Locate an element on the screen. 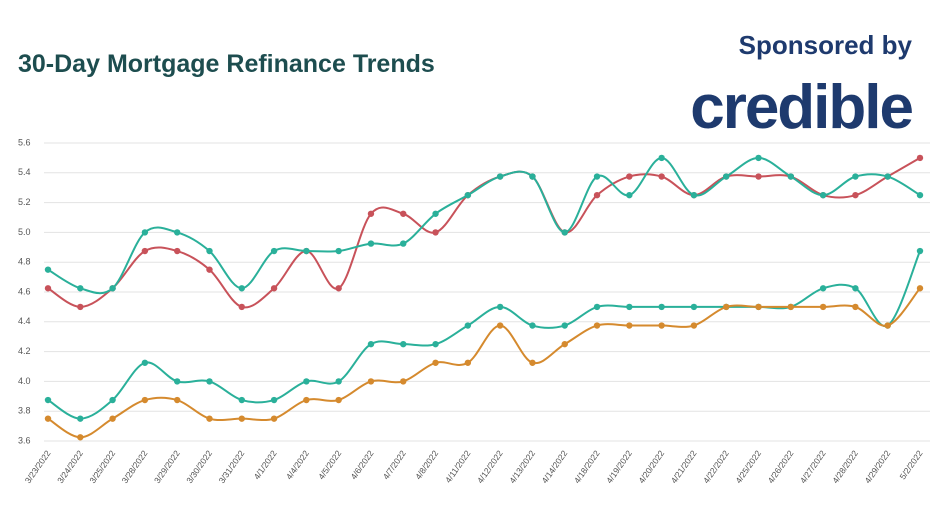 This screenshot has height=524, width=932. x-tick-label: 4/5/2022 is located at coordinates (329, 464).